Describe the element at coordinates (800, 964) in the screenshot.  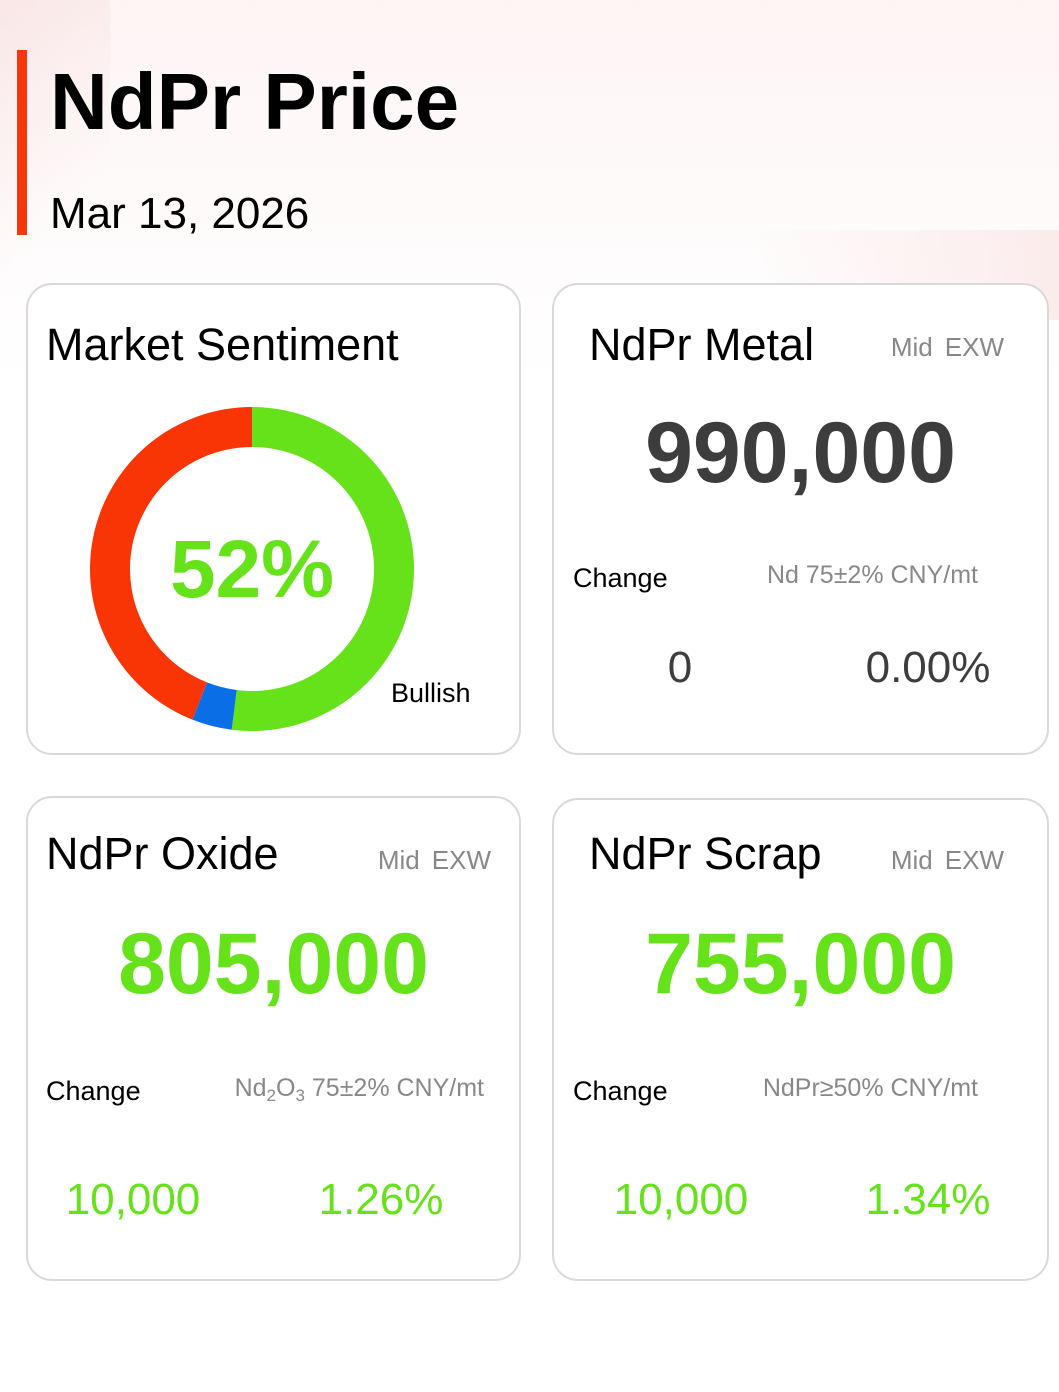
I see `scrap-price: 755,000` at that location.